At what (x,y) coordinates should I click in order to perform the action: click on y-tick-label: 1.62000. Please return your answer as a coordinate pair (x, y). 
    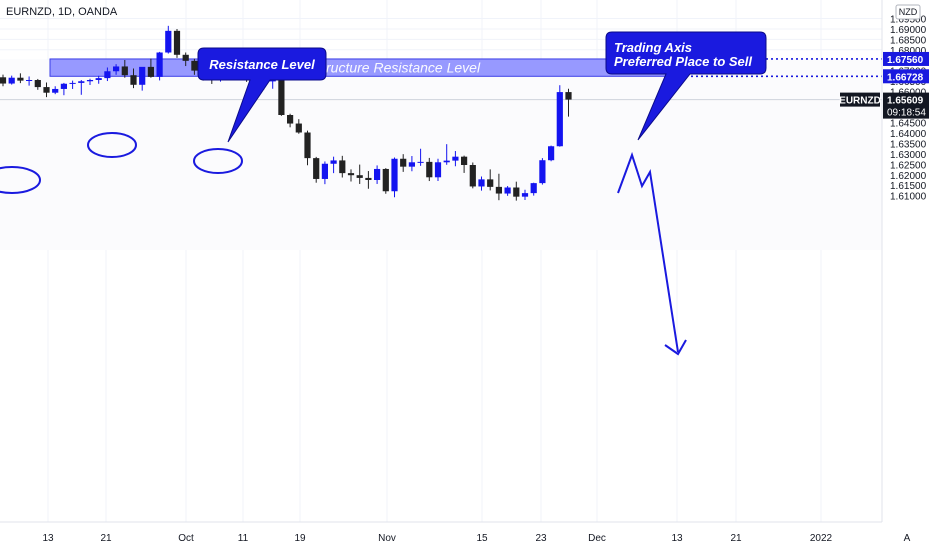
    Looking at the image, I should click on (908, 176).